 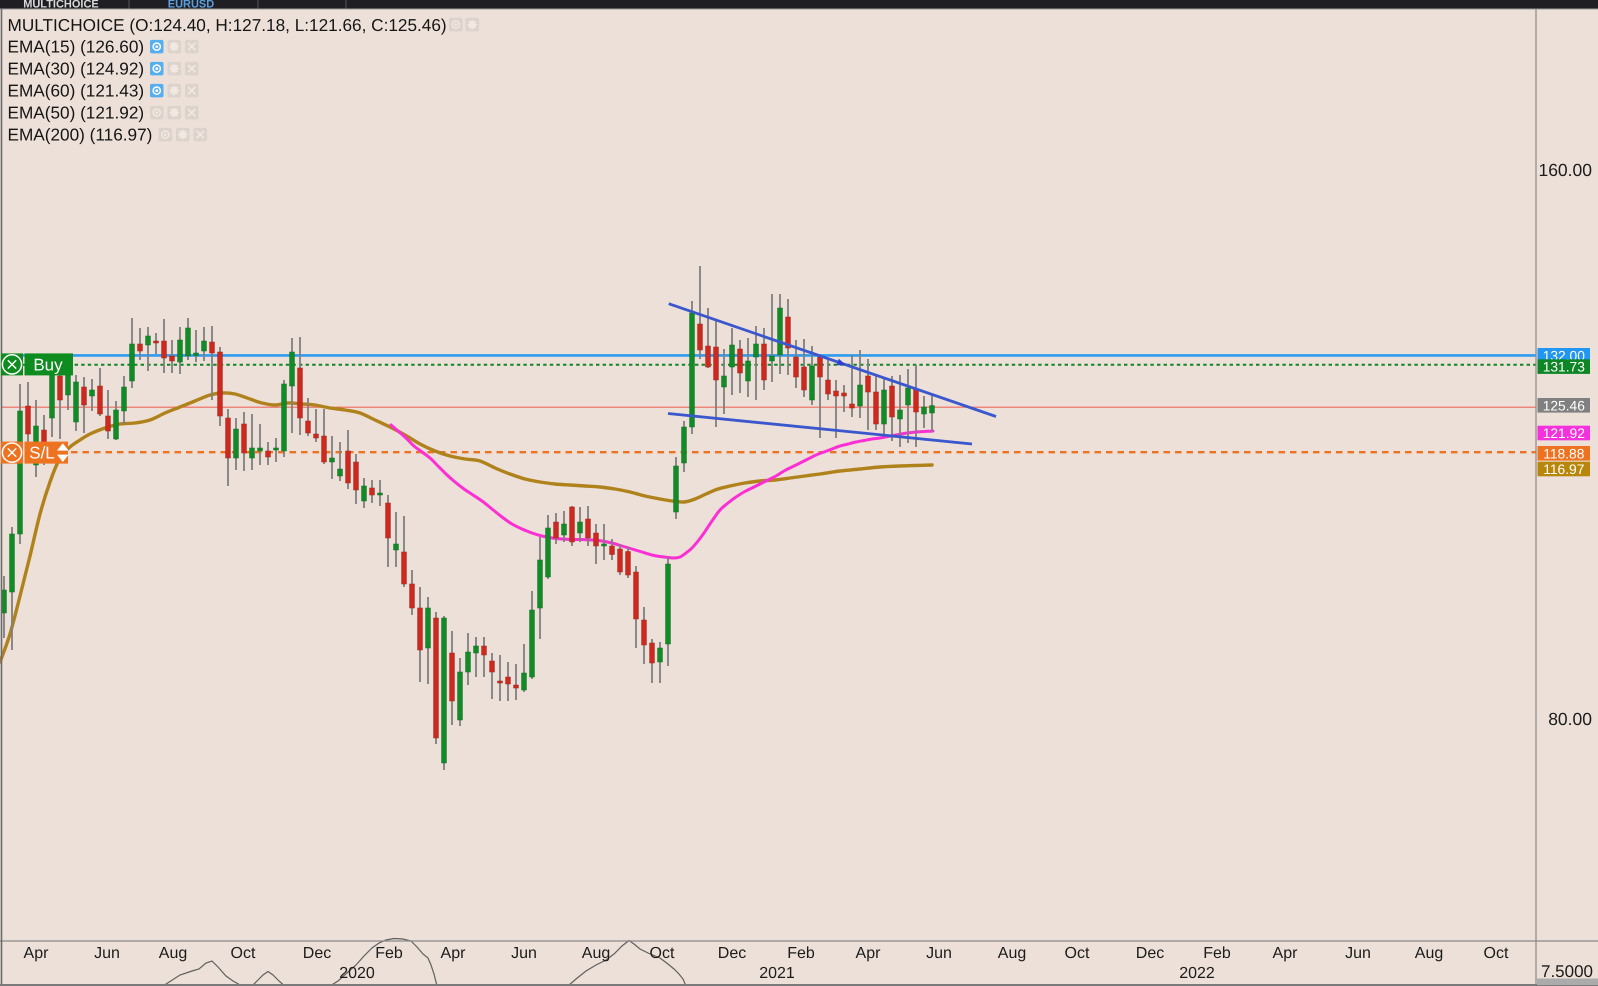 What do you see at coordinates (1563, 469) in the screenshot?
I see `svg-text: 116.97` at bounding box center [1563, 469].